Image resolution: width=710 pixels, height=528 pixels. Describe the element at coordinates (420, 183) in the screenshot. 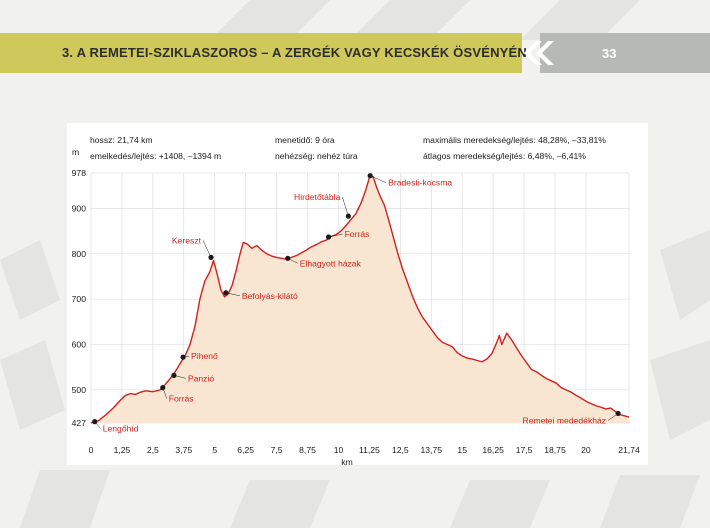

I see `poi-label: Bradesti-kocsma` at that location.